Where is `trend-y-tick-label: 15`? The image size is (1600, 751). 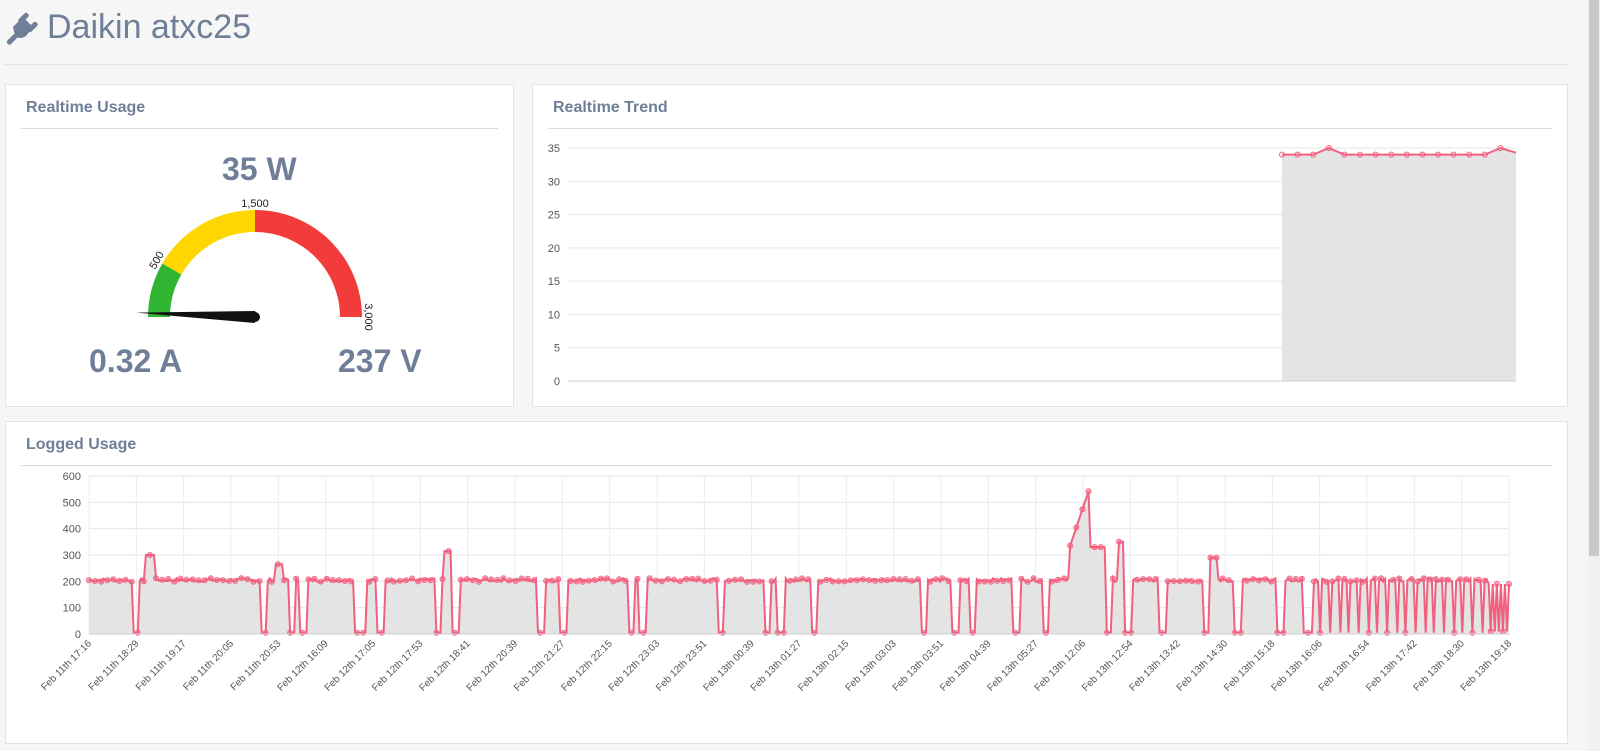
trend-y-tick-label: 15 is located at coordinates (554, 282).